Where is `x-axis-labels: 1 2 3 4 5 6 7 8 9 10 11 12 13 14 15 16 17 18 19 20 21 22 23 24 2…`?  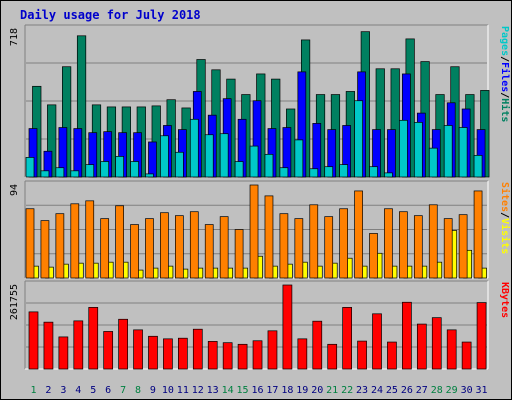
x-axis-labels: 1 2 3 4 5 6 7 8 9 10 11 12 13 14 15 16 17 18 19 20 21 22 23 24 2… is located at coordinates (258, 390).